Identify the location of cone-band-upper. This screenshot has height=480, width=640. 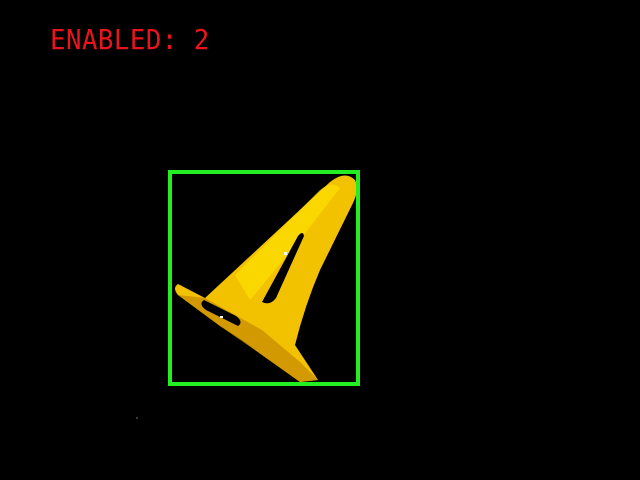
(283, 268).